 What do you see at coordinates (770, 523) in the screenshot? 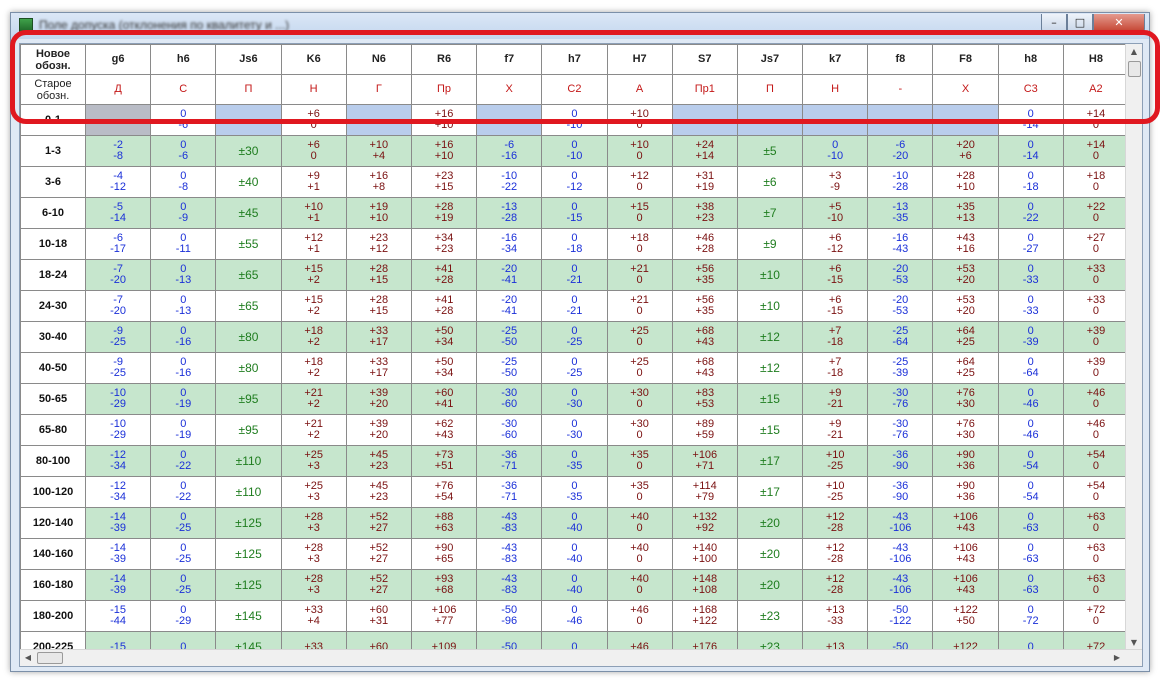
I see `table-cell: ±20` at bounding box center [770, 523].